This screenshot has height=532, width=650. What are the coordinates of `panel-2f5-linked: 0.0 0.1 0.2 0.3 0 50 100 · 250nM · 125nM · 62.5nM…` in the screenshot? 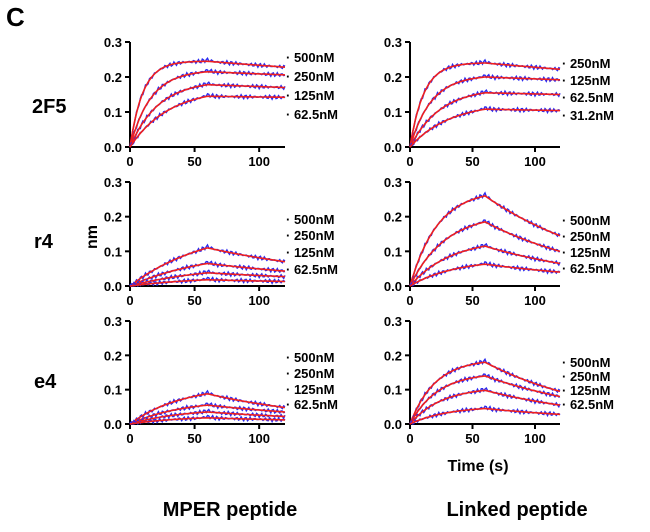 It's located at (499, 102).